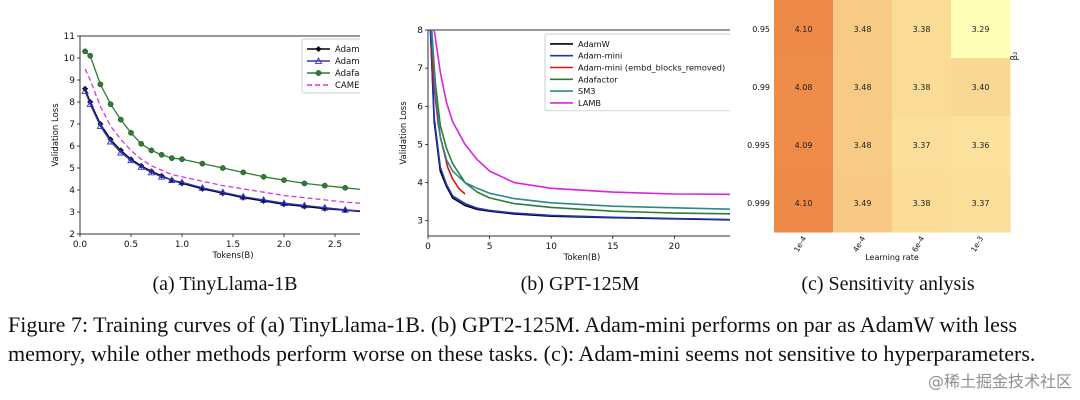 This screenshot has width=1080, height=400. What do you see at coordinates (761, 29) in the screenshot?
I see `y-tick-label: 0.95` at bounding box center [761, 29].